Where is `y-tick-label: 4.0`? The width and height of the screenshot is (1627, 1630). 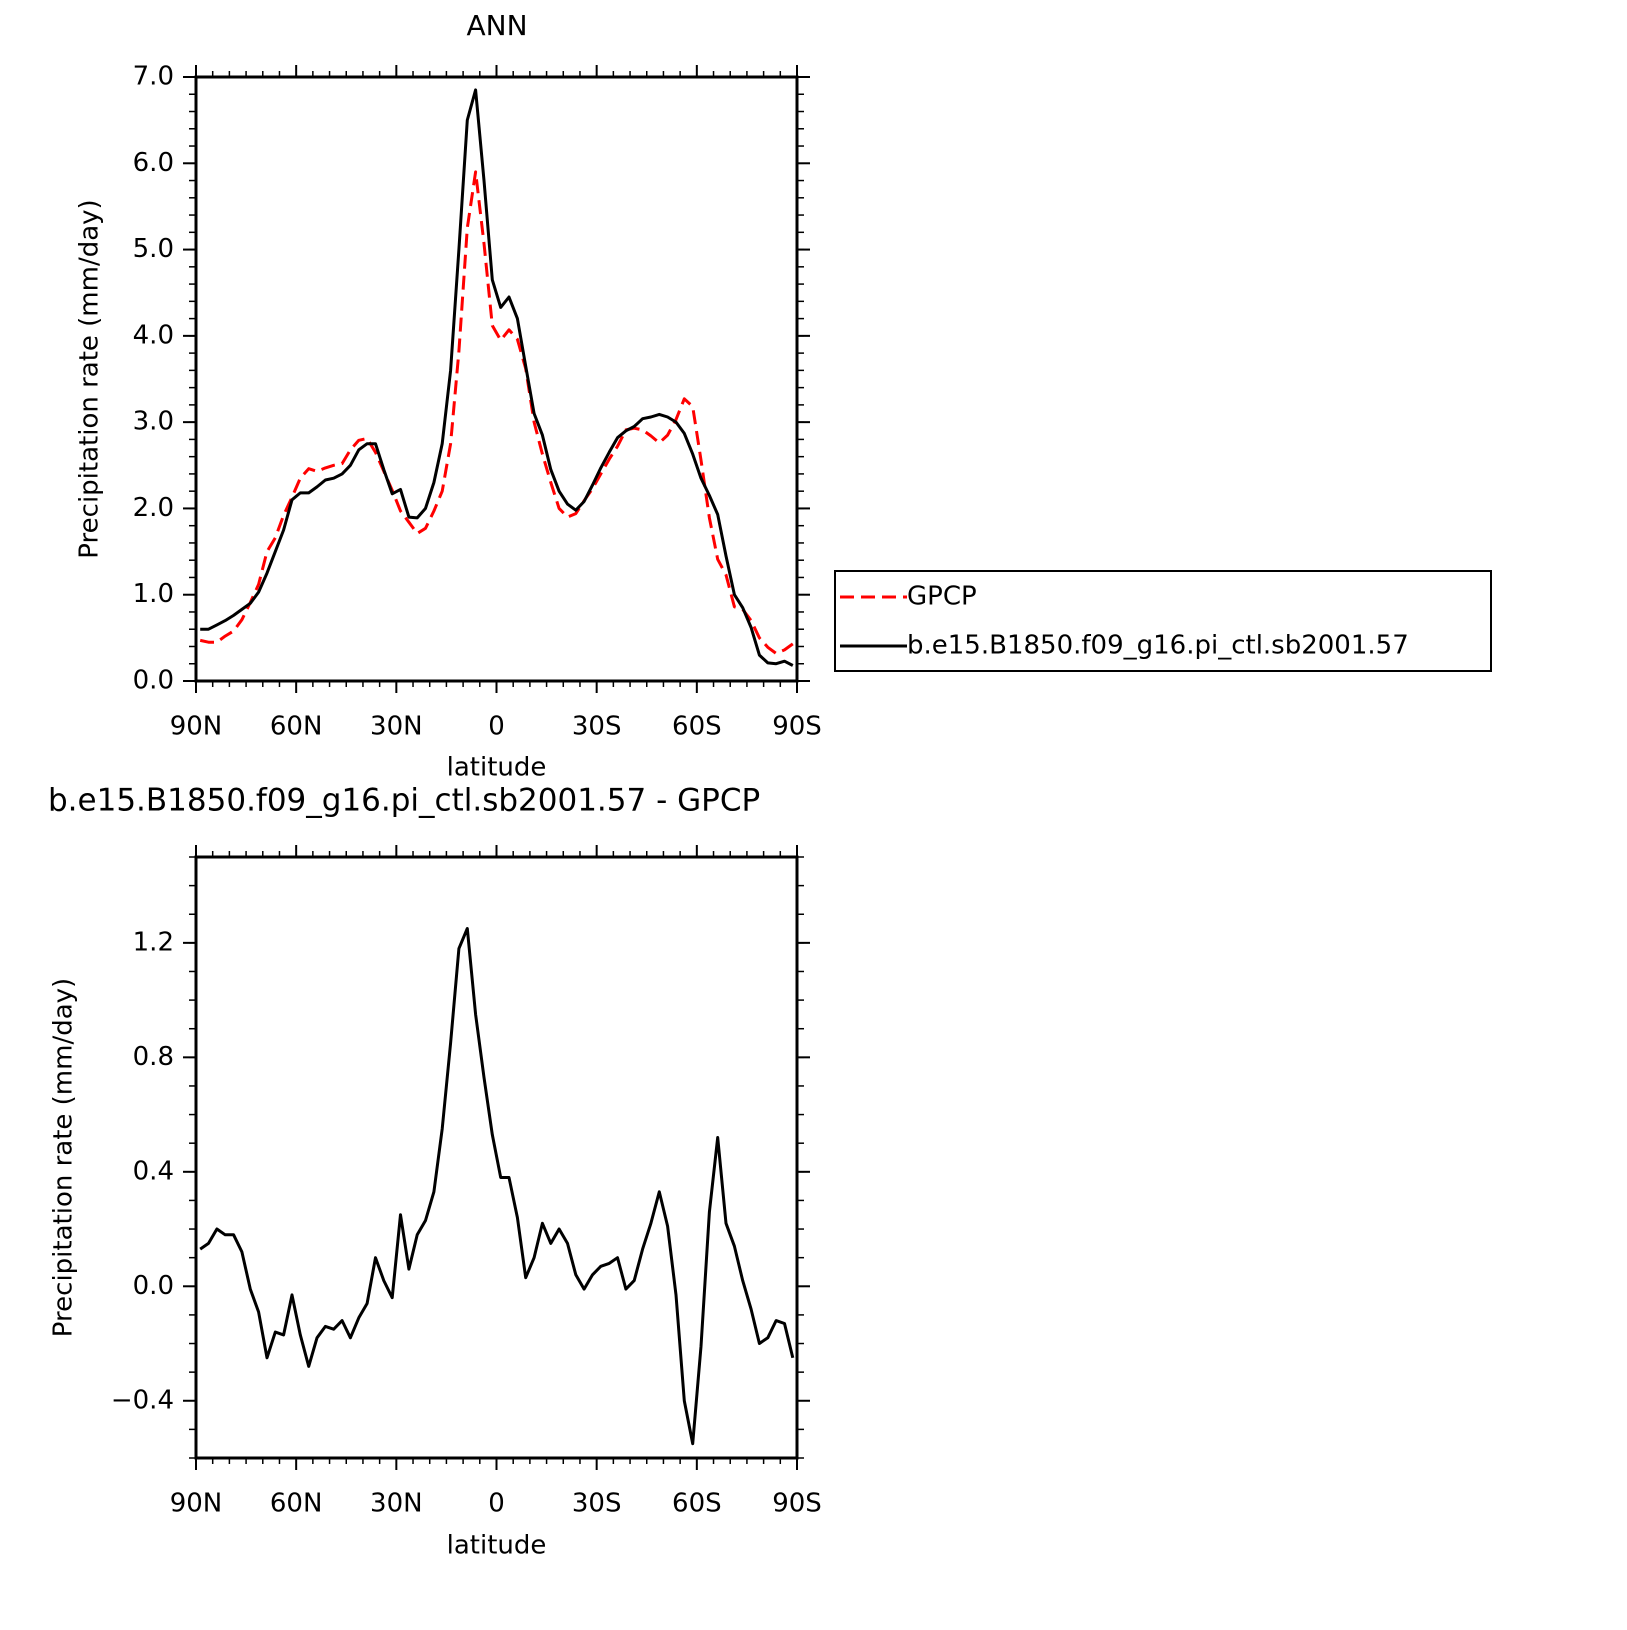
y-tick-label: 4.0 is located at coordinates (153, 335).